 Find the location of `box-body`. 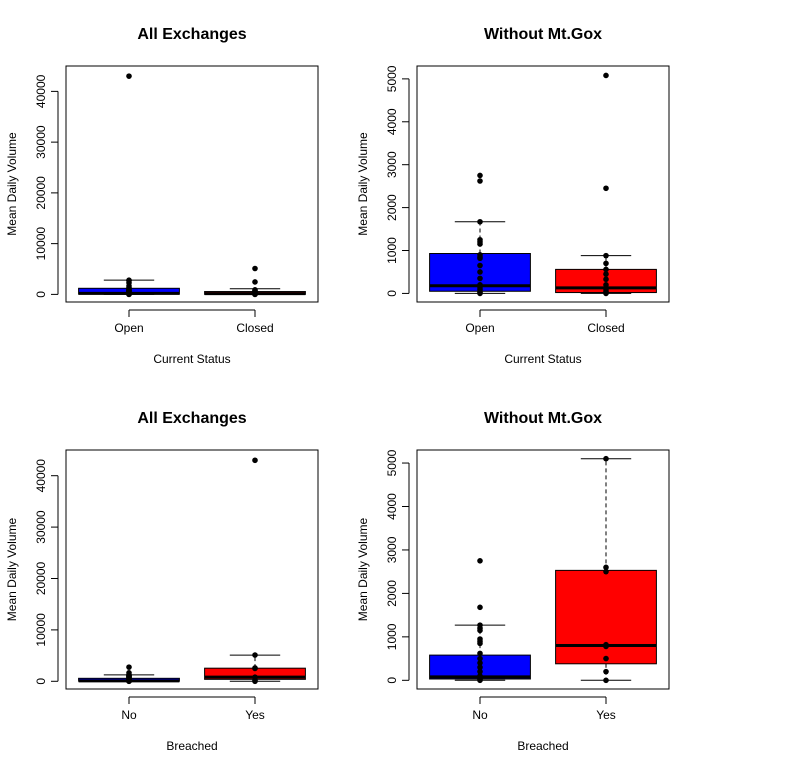

box-body is located at coordinates (606, 617).